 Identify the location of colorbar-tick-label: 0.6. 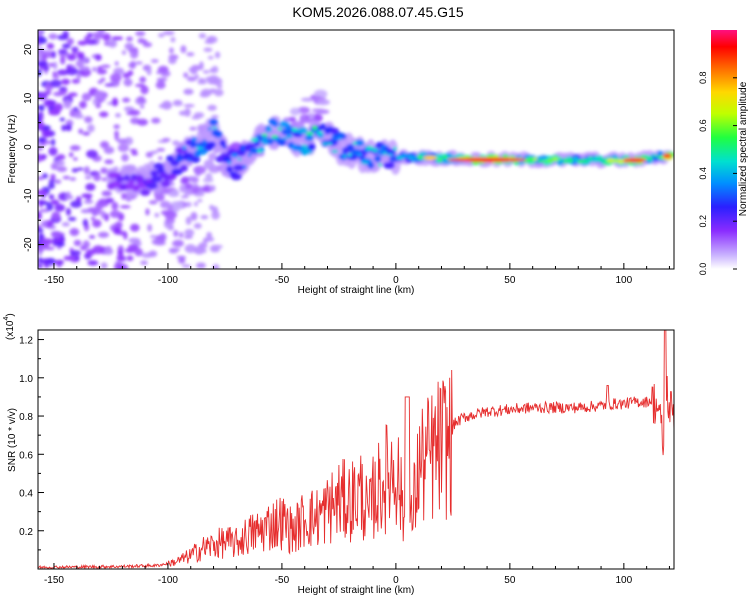
(703, 125).